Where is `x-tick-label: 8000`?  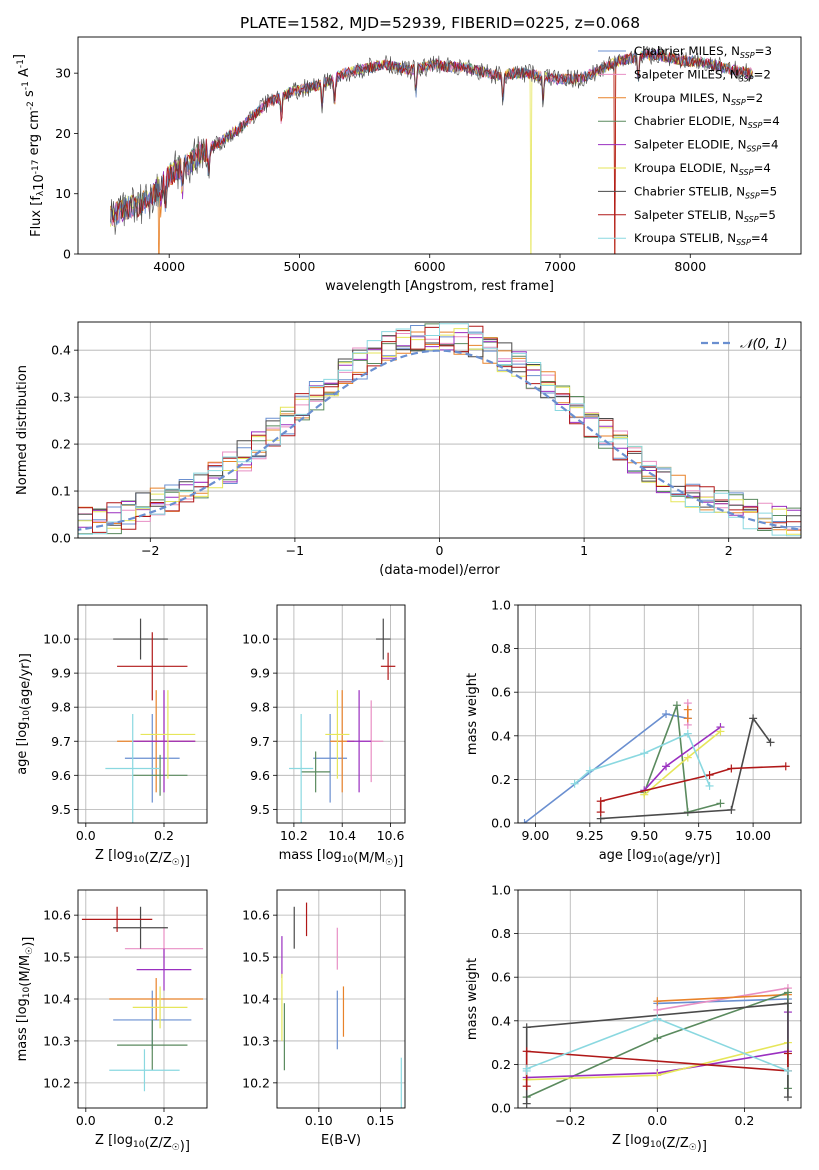 x-tick-label: 8000 is located at coordinates (690, 266).